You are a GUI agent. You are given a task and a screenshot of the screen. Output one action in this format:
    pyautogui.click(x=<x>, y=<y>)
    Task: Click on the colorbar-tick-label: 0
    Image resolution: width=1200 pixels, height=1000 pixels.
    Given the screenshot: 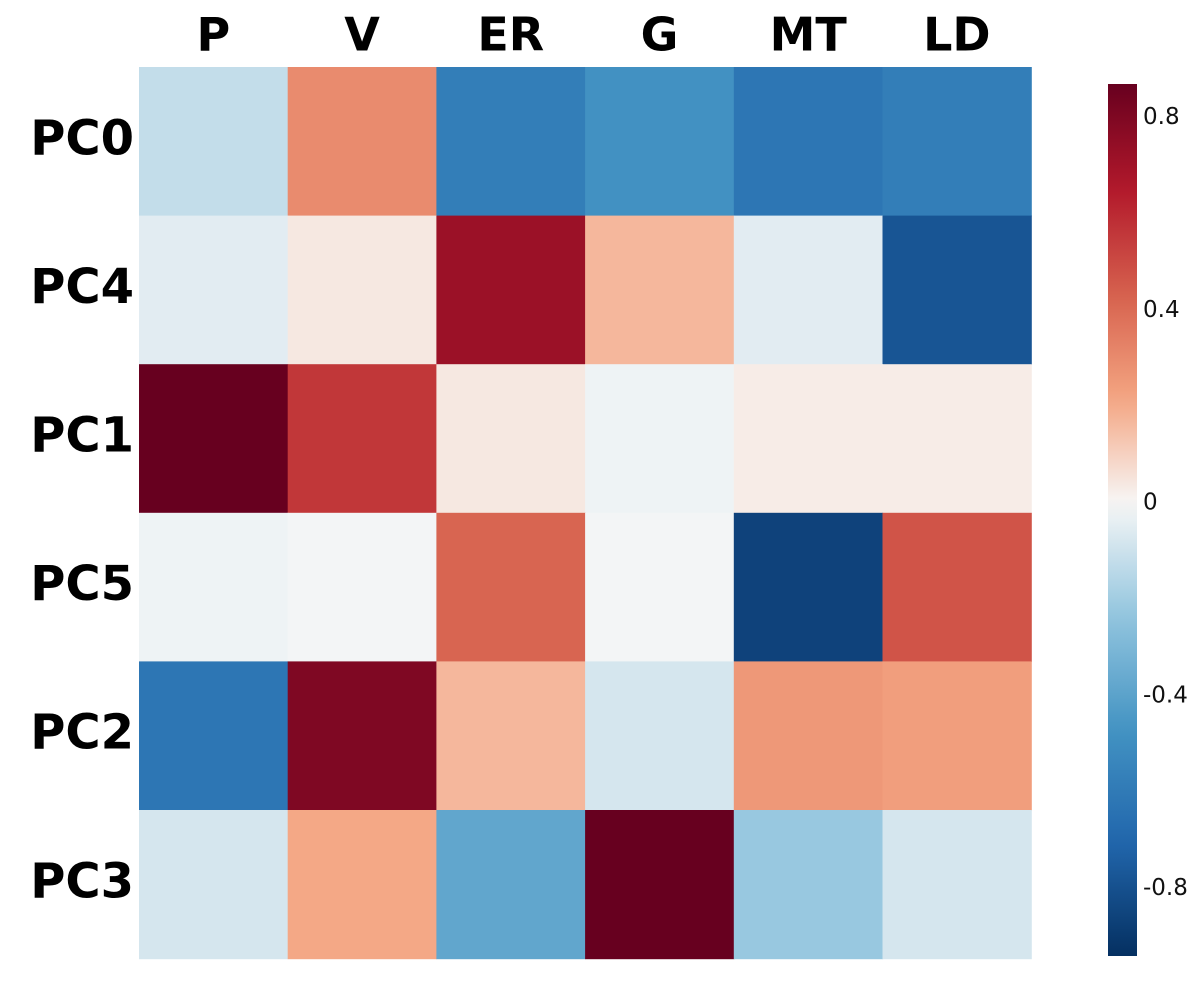 What is the action you would take?
    pyautogui.click(x=1150, y=503)
    